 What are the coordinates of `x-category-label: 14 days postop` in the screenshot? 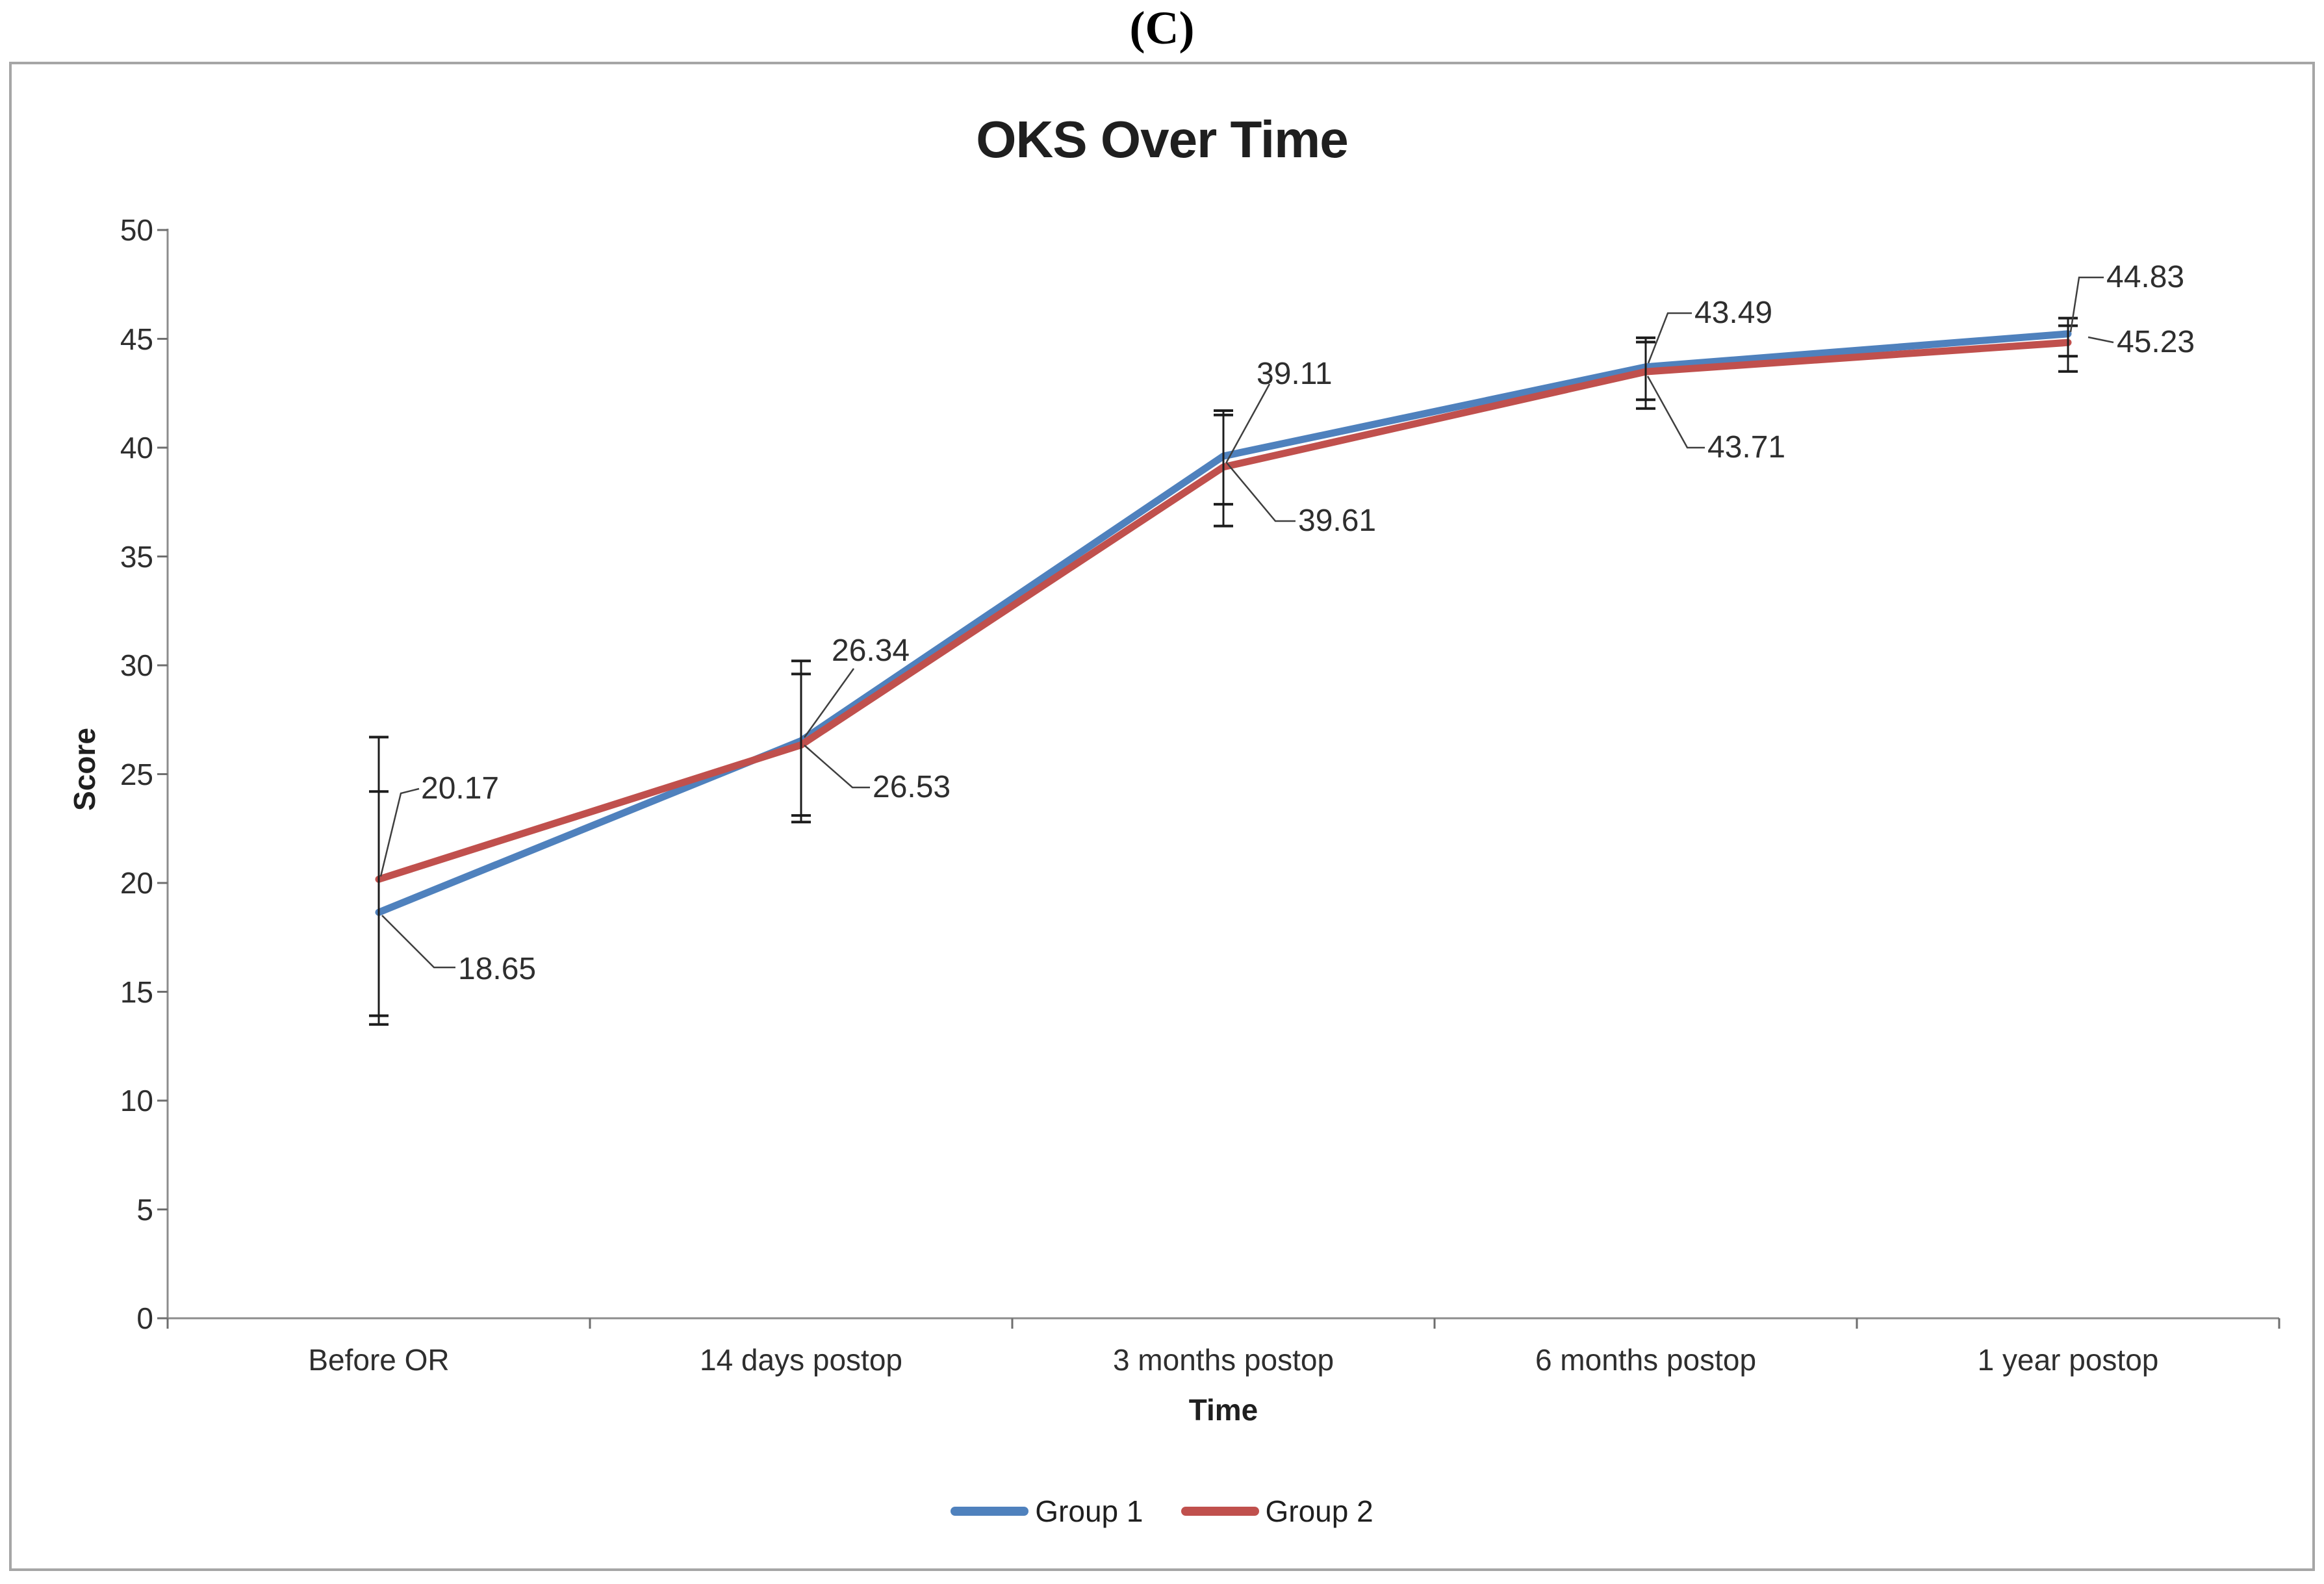 It's located at (800, 1360).